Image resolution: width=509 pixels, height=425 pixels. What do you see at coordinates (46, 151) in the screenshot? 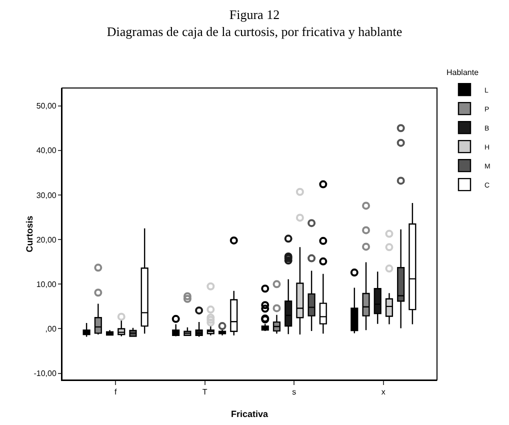
I see `y-tick-label: 40,00` at bounding box center [46, 151].